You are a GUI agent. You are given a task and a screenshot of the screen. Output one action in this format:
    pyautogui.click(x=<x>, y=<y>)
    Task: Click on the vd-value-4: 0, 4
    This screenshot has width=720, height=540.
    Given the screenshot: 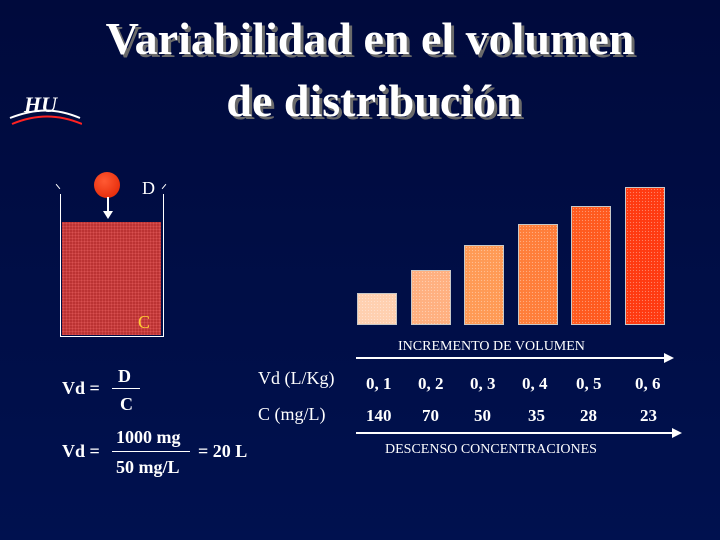 What is the action you would take?
    pyautogui.click(x=535, y=383)
    